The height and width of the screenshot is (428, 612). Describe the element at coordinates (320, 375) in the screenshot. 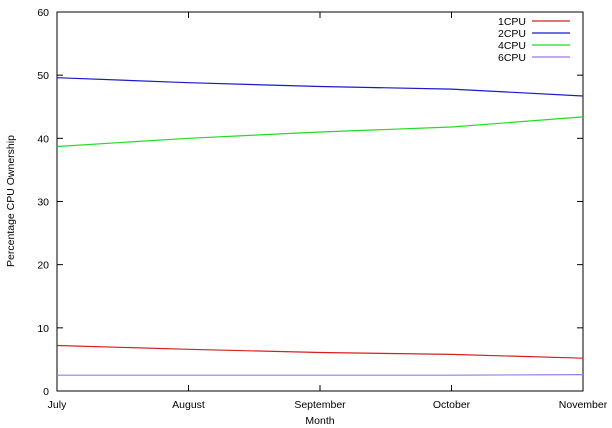

I see `series-line-6cpu` at that location.